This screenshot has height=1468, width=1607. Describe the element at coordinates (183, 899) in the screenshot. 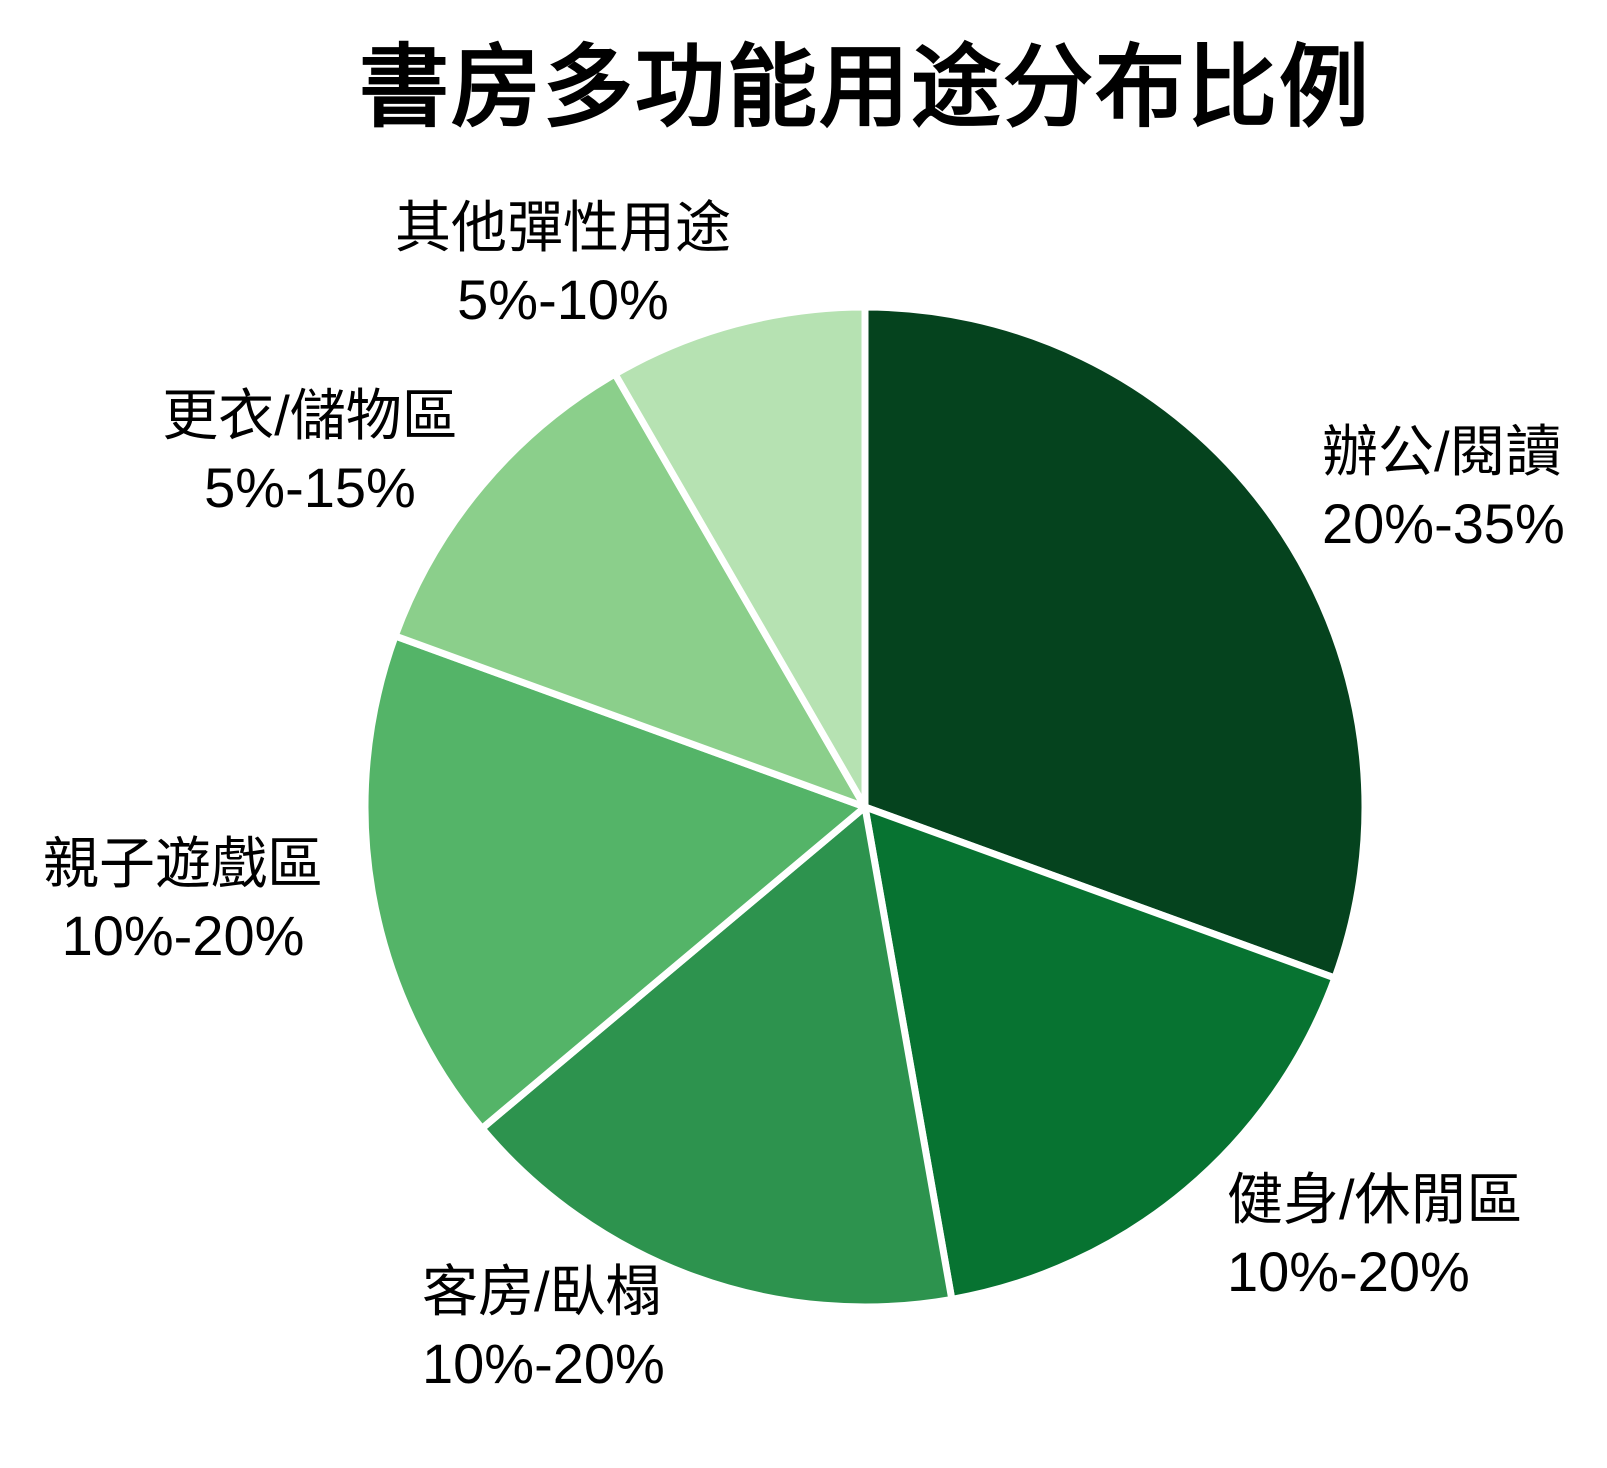

I see `pie-slice-label-3: 親子遊戲區 10%-20%` at that location.